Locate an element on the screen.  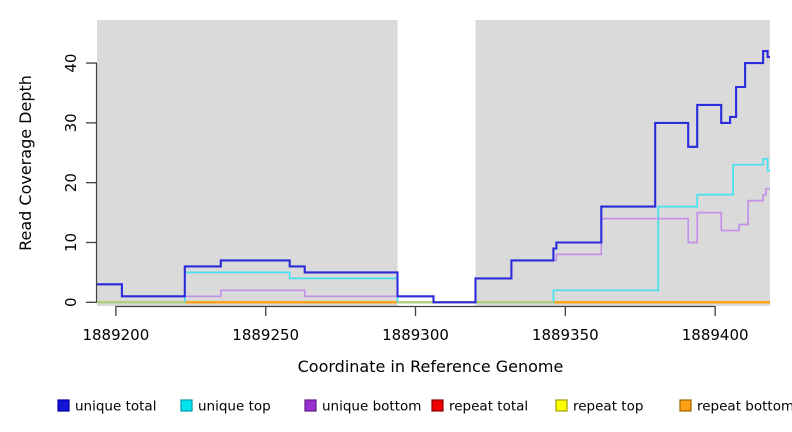
y-tick-label: 30 is located at coordinates (71, 122).